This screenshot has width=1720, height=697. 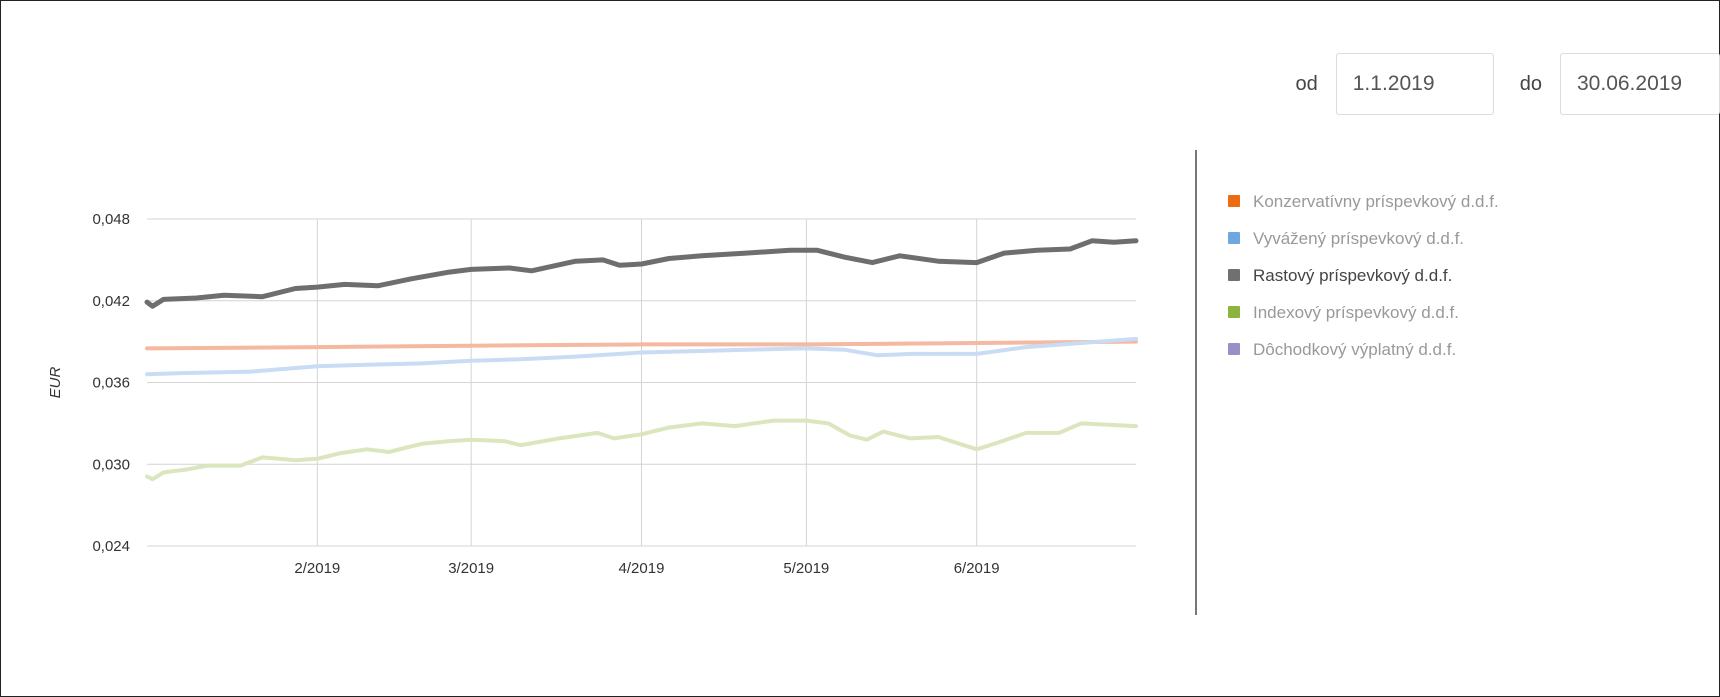 What do you see at coordinates (806, 568) in the screenshot?
I see `x-tick-label: 5/2019` at bounding box center [806, 568].